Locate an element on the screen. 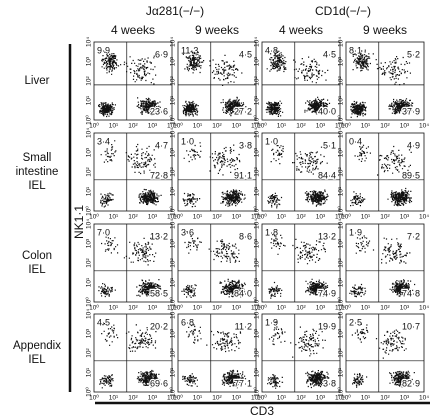 The height and width of the screenshot is (416, 436). quadrant-value: 5·1 is located at coordinates (329, 145).